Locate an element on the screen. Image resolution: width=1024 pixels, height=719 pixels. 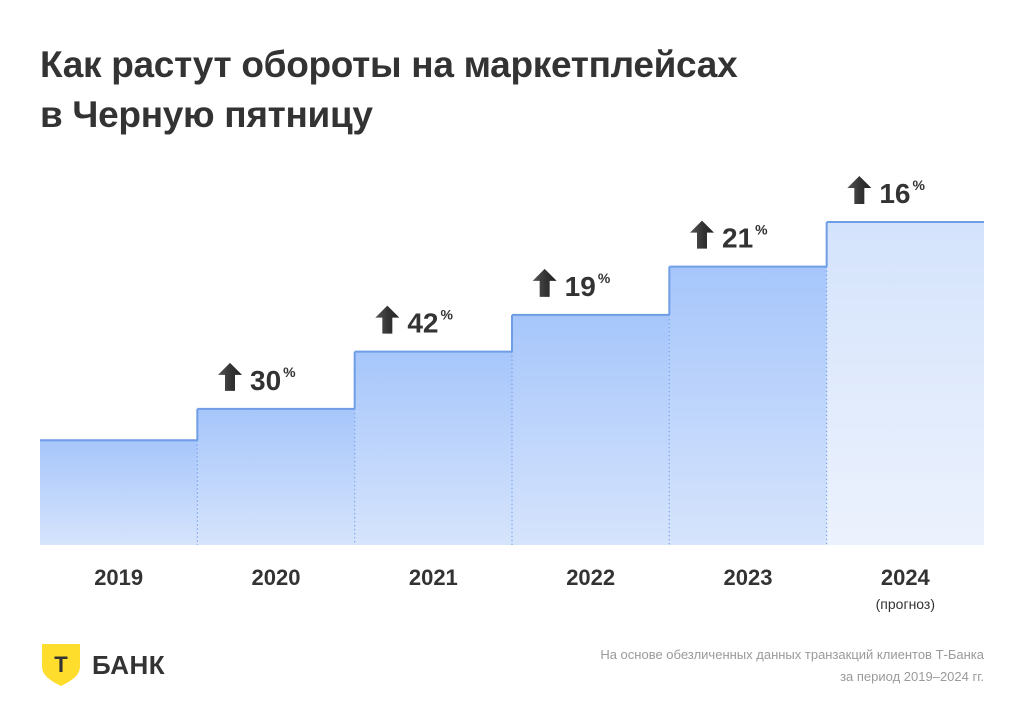
brand-name: БАНК is located at coordinates (129, 664).